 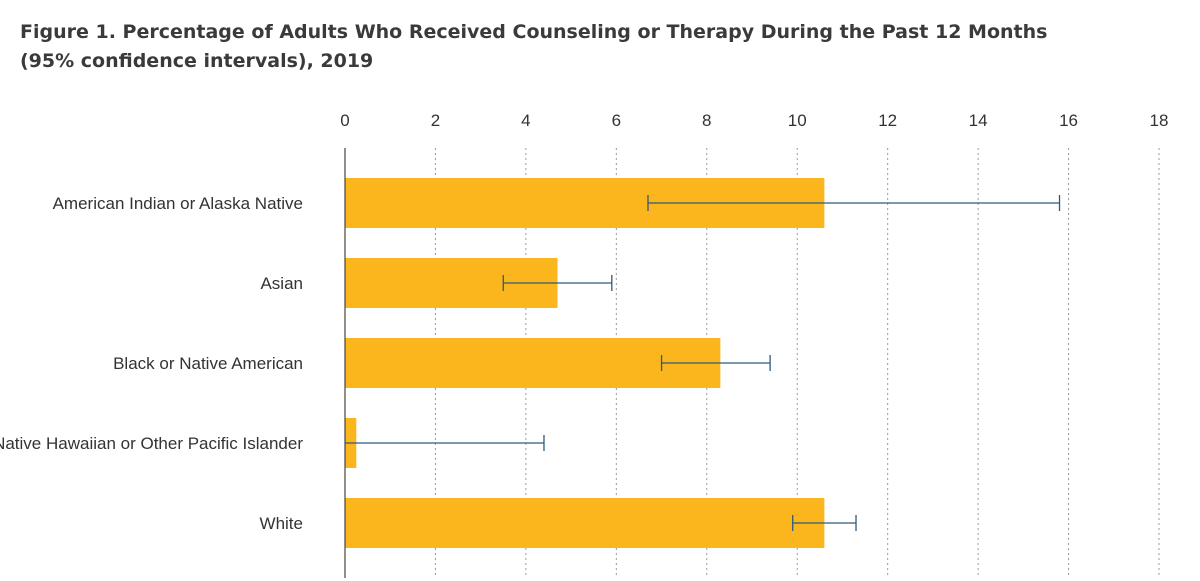 What do you see at coordinates (797, 120) in the screenshot?
I see `x-tick-label: 10` at bounding box center [797, 120].